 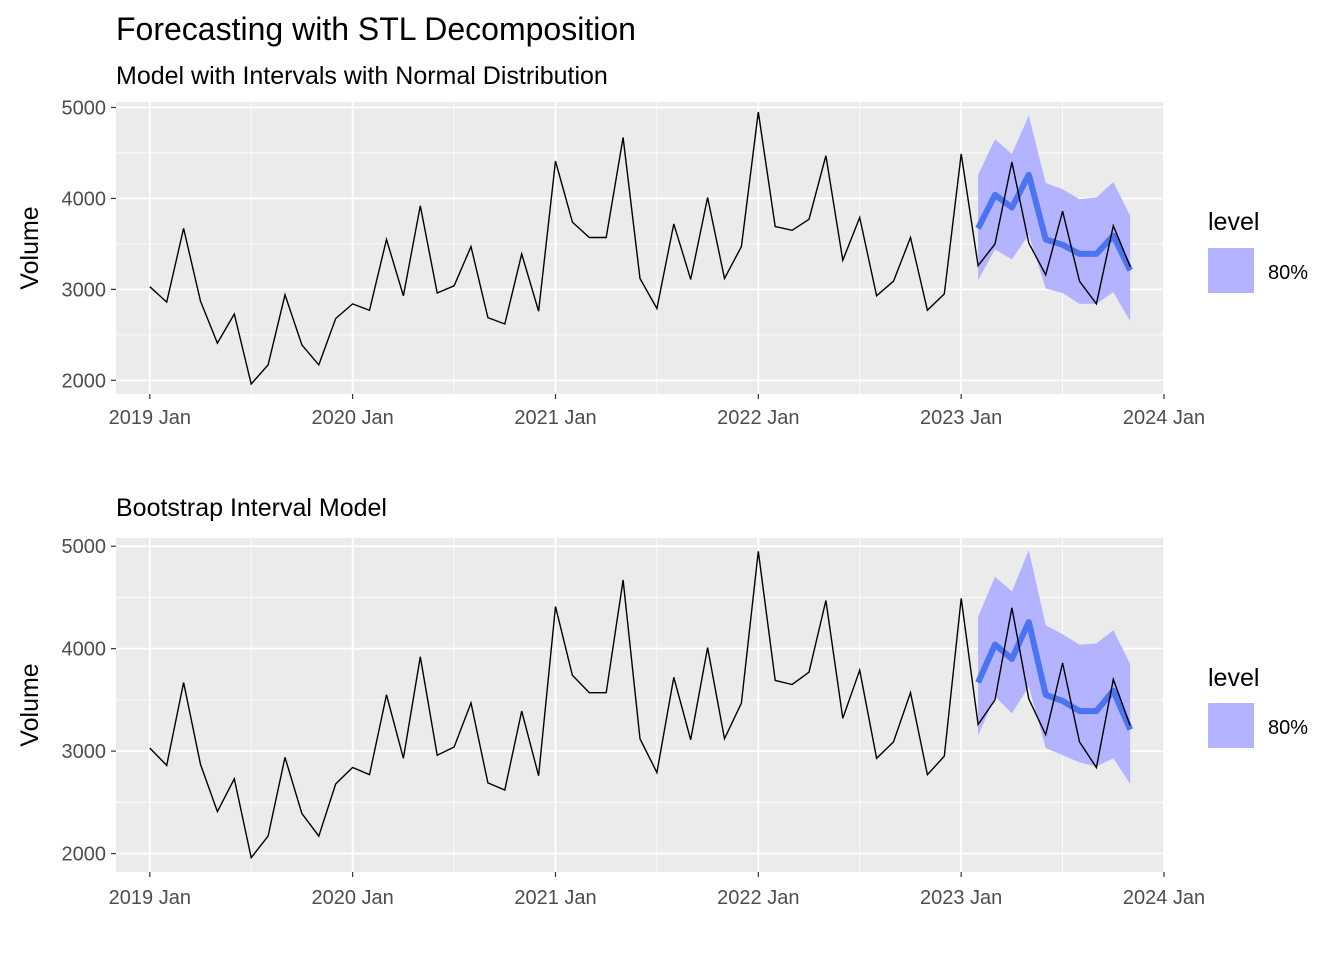 What do you see at coordinates (376, 29) in the screenshot?
I see `chart-title: Forecasting with STL Decomposition` at bounding box center [376, 29].